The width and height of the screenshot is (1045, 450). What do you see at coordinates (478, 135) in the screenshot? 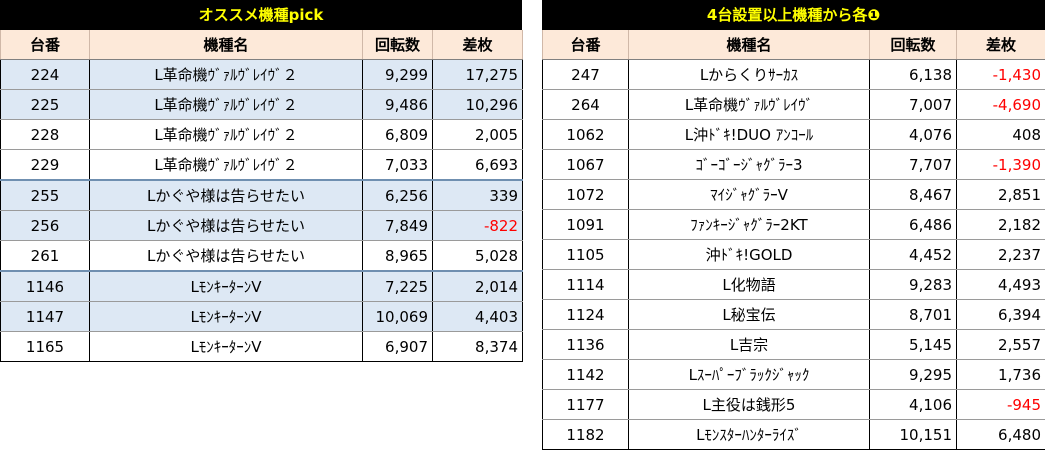
I see `diff-cell: 2,005` at bounding box center [478, 135].